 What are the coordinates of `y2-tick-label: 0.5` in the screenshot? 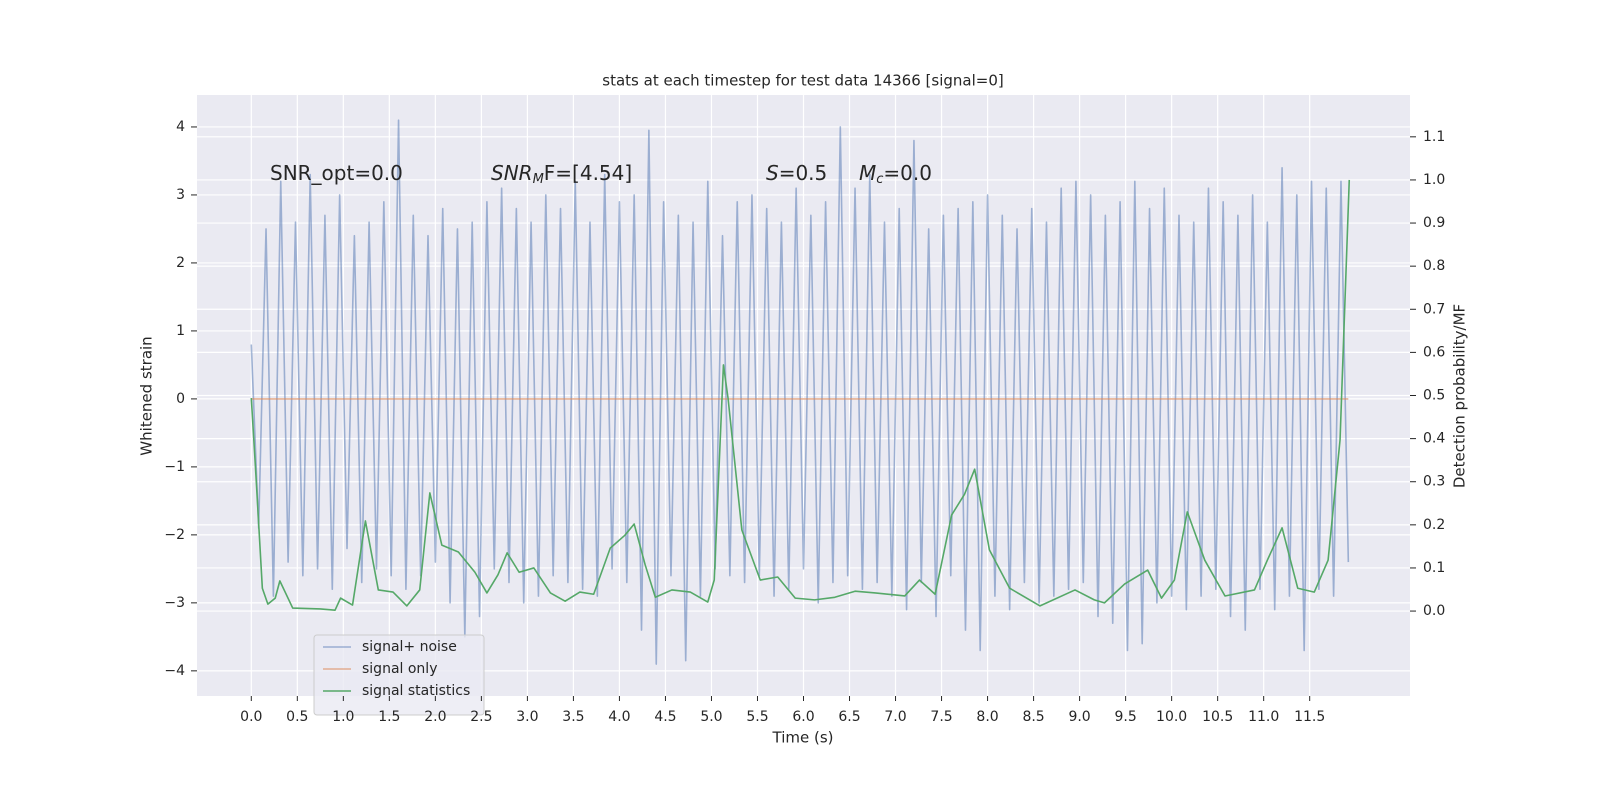 It's located at (1434, 396).